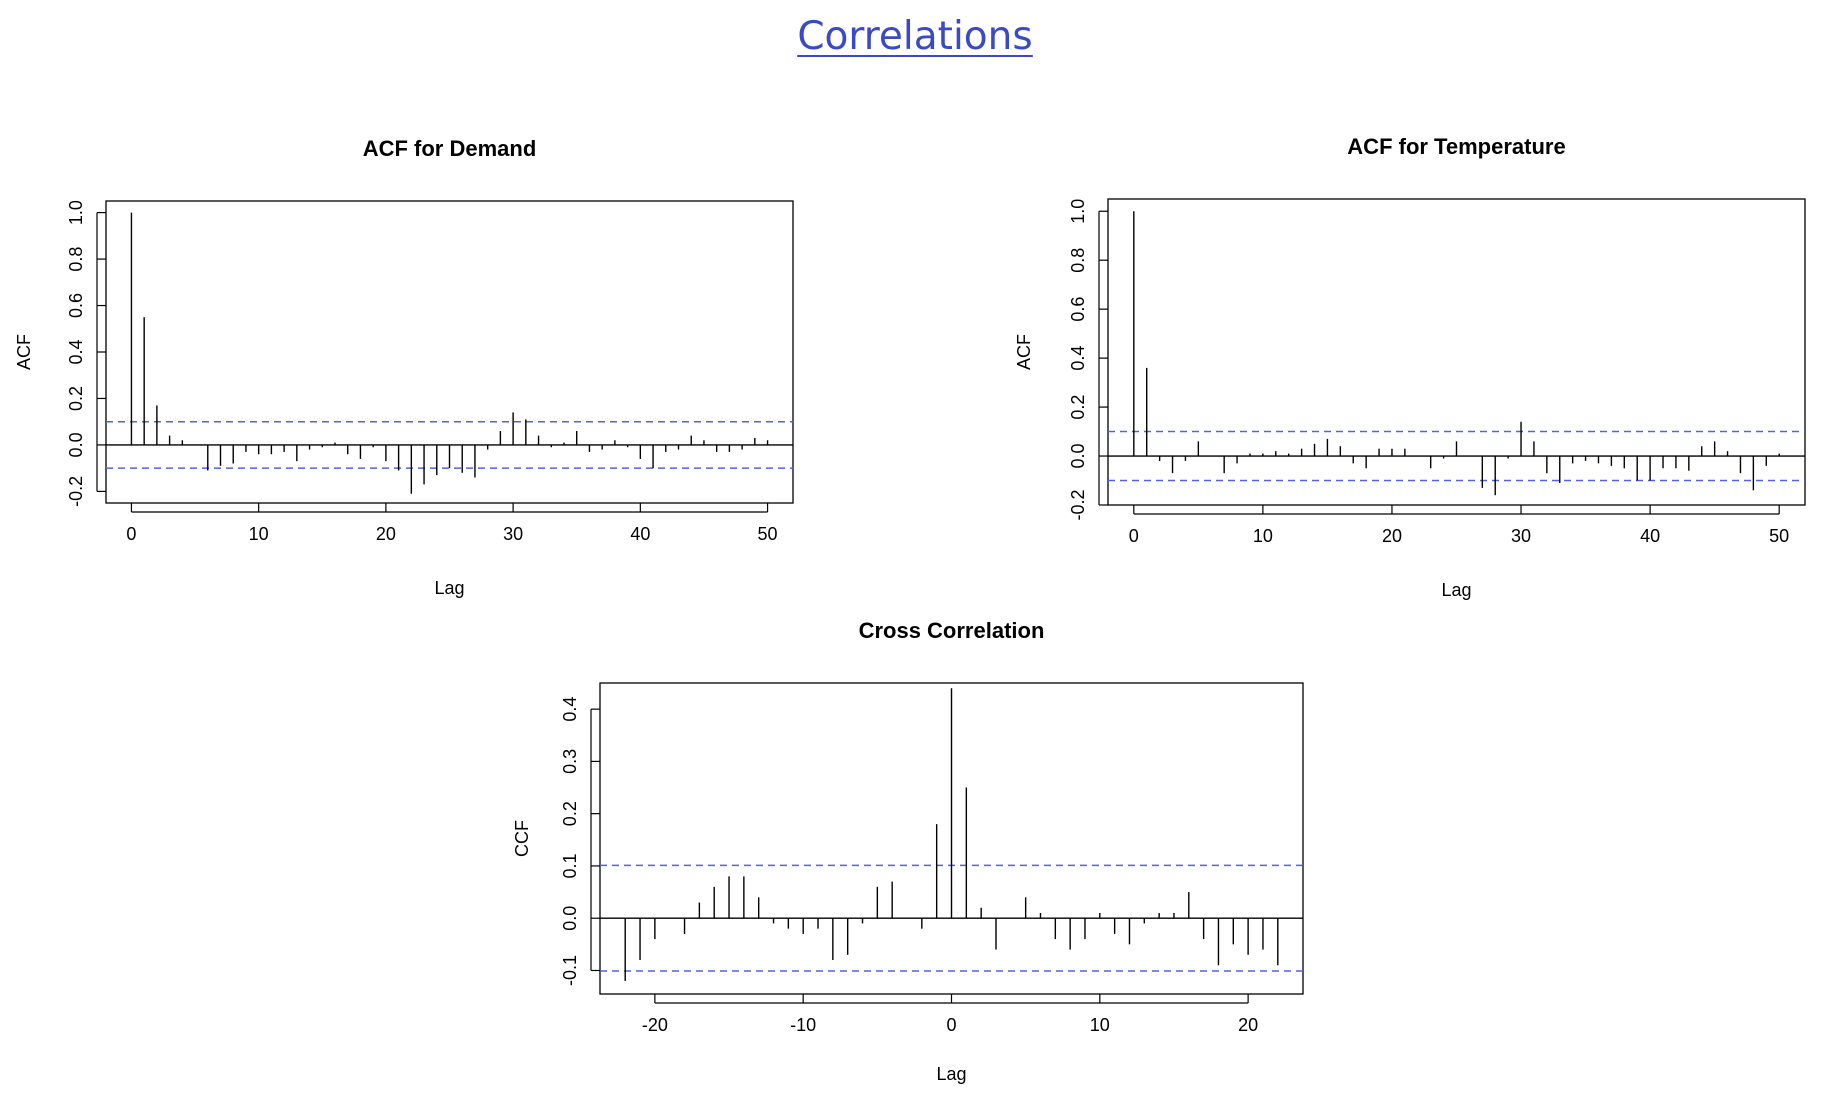 The image size is (1830, 1104). I want to click on chart-title: Cross Correlation, so click(952, 630).